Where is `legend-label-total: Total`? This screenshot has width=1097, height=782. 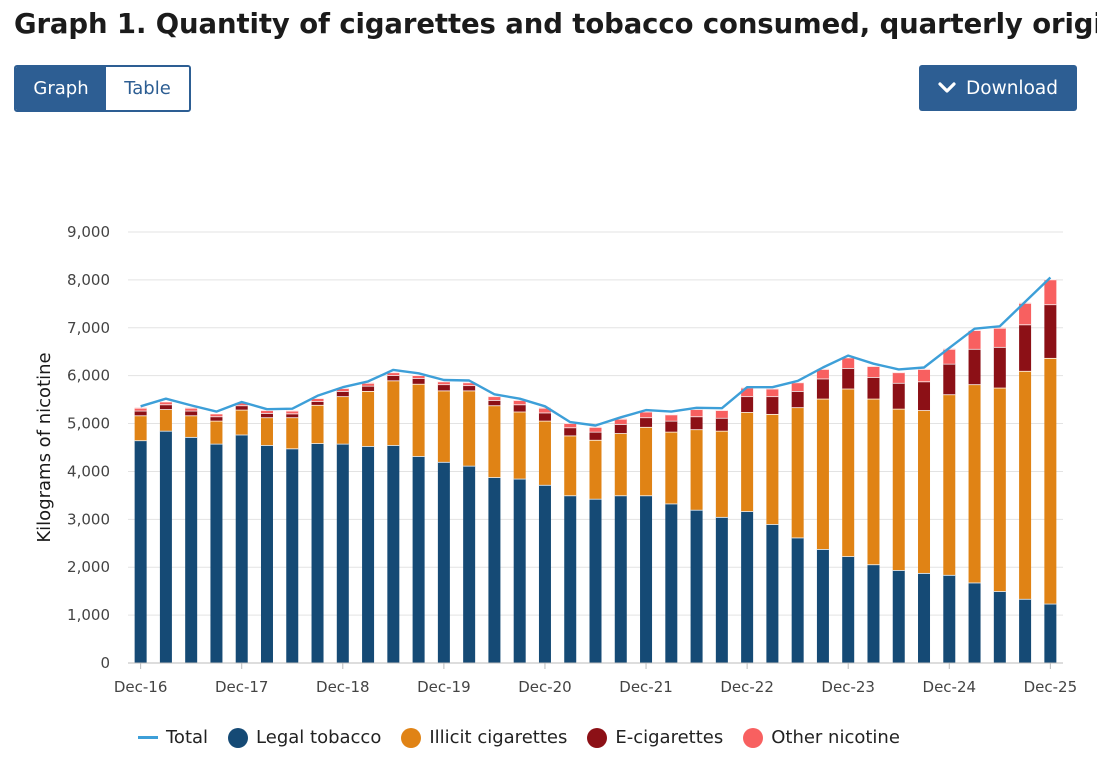 legend-label-total: Total is located at coordinates (187, 737).